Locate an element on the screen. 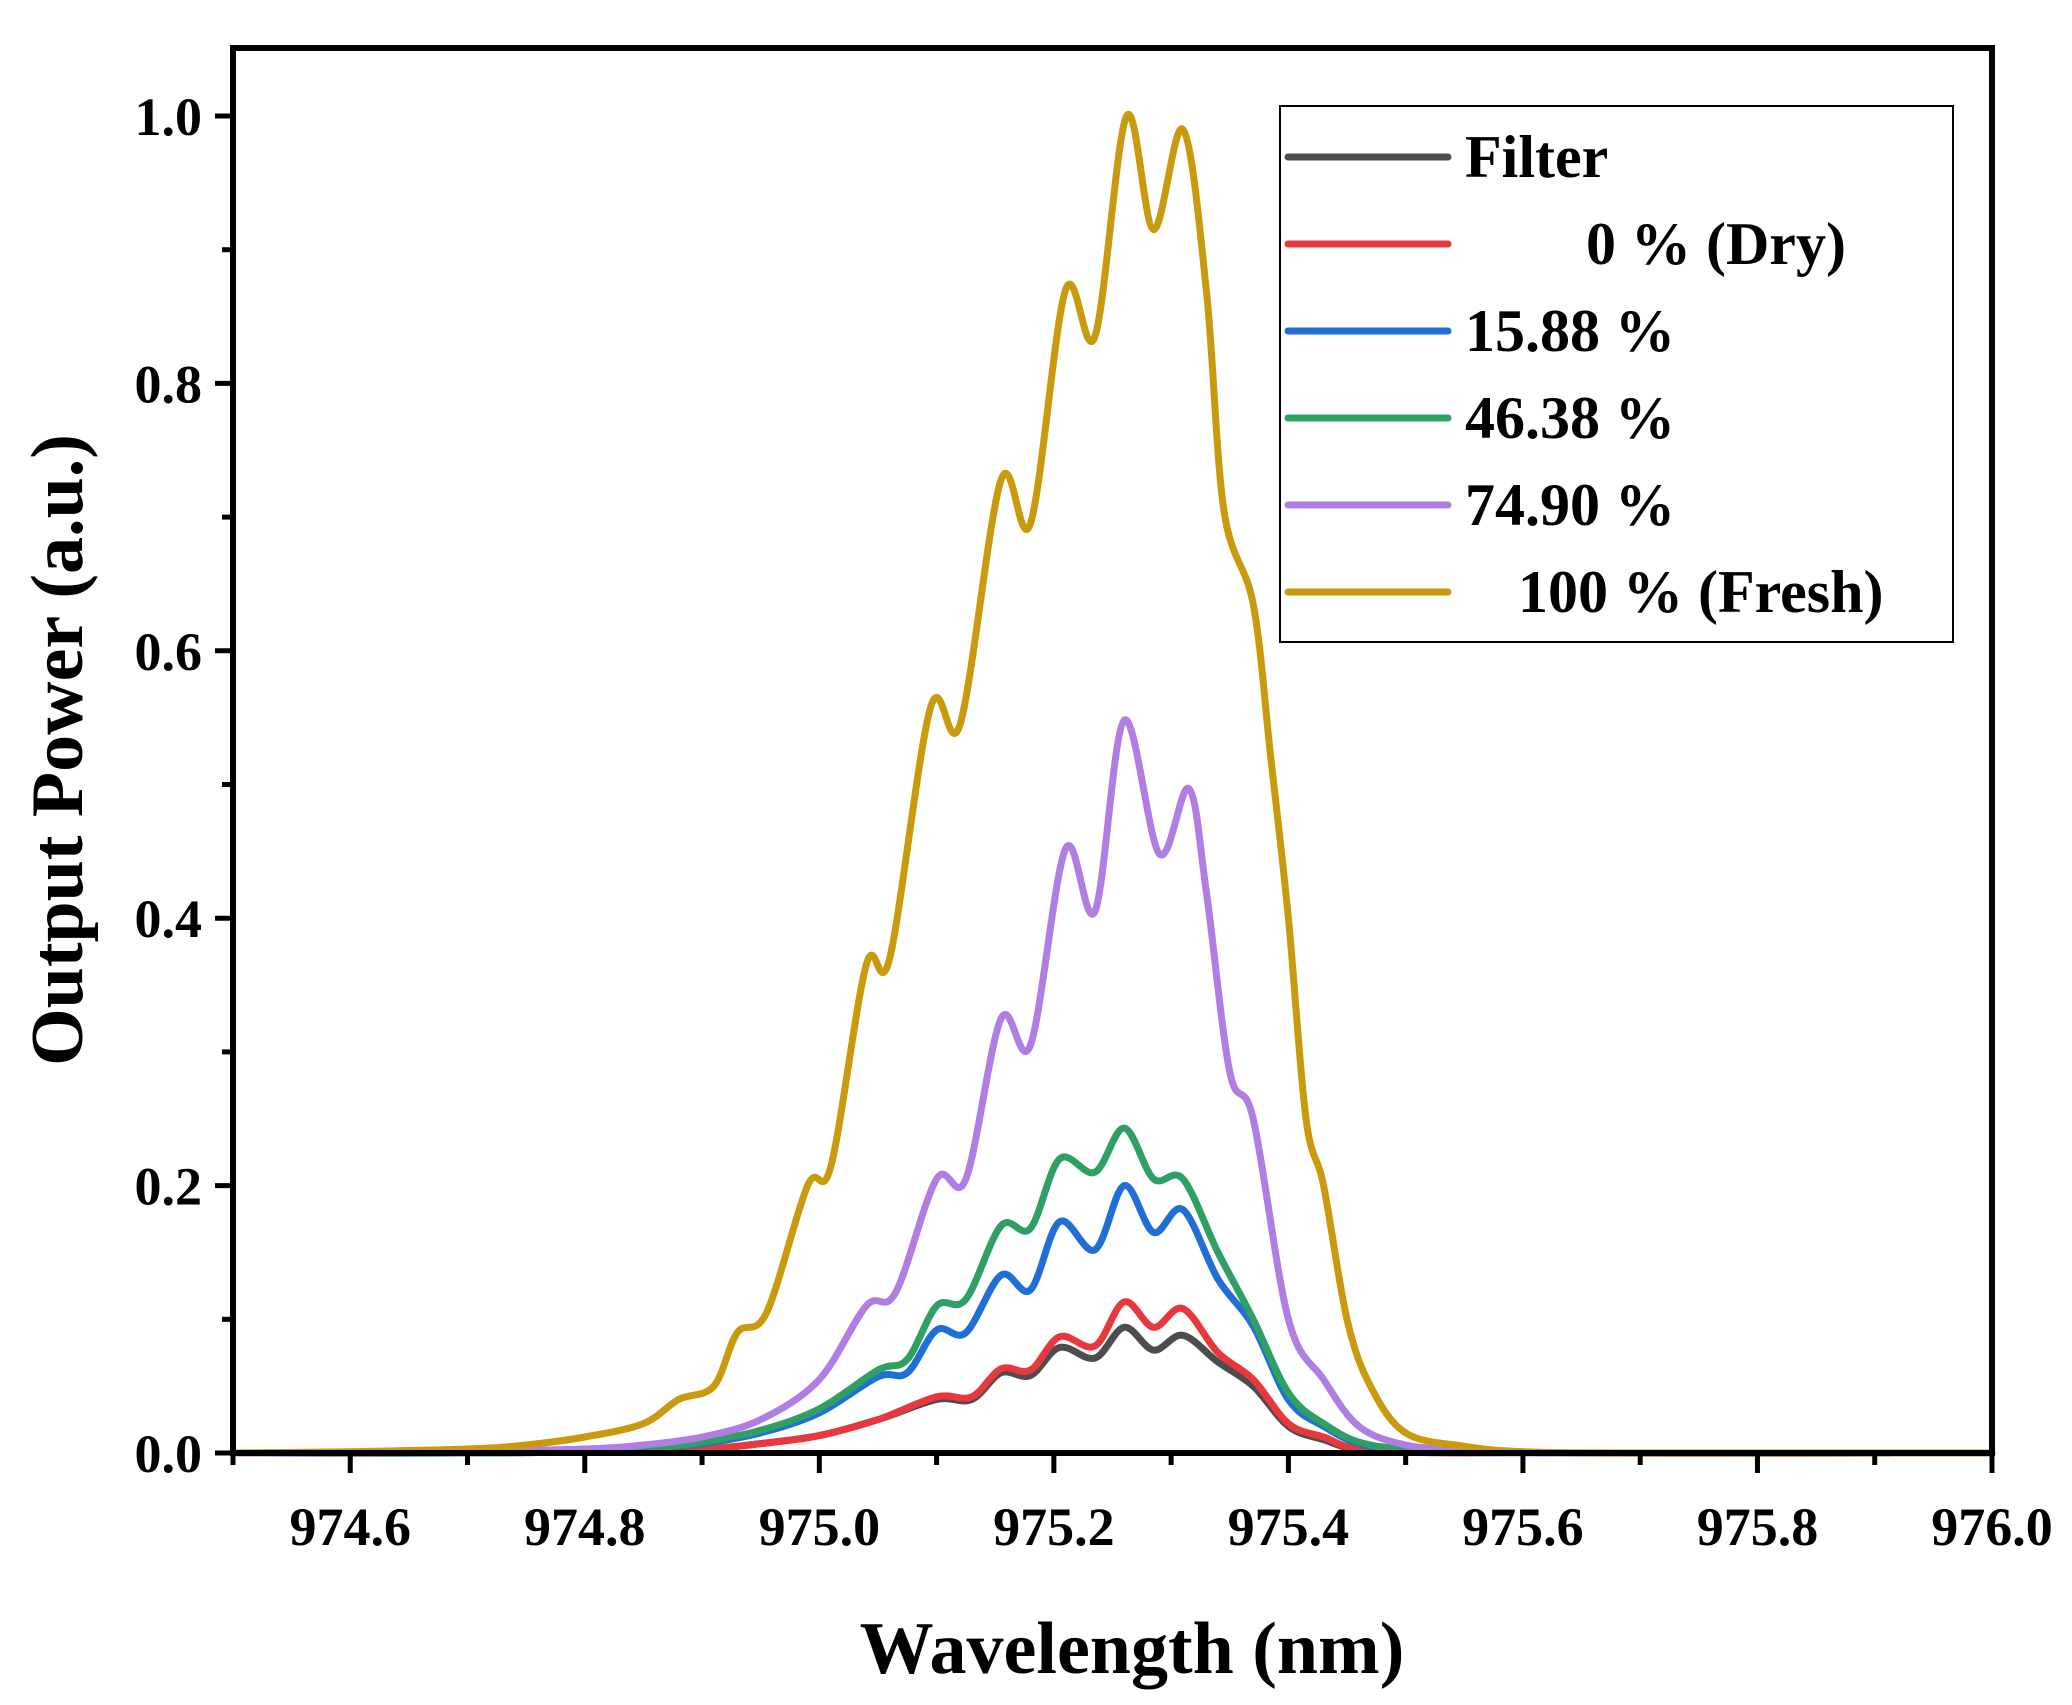 This screenshot has height=1705, width=2072. x-axis: 974.6 974.8 975.0 975.2 975.4 975.6 975.8 976.0 is located at coordinates (1141, 1505).